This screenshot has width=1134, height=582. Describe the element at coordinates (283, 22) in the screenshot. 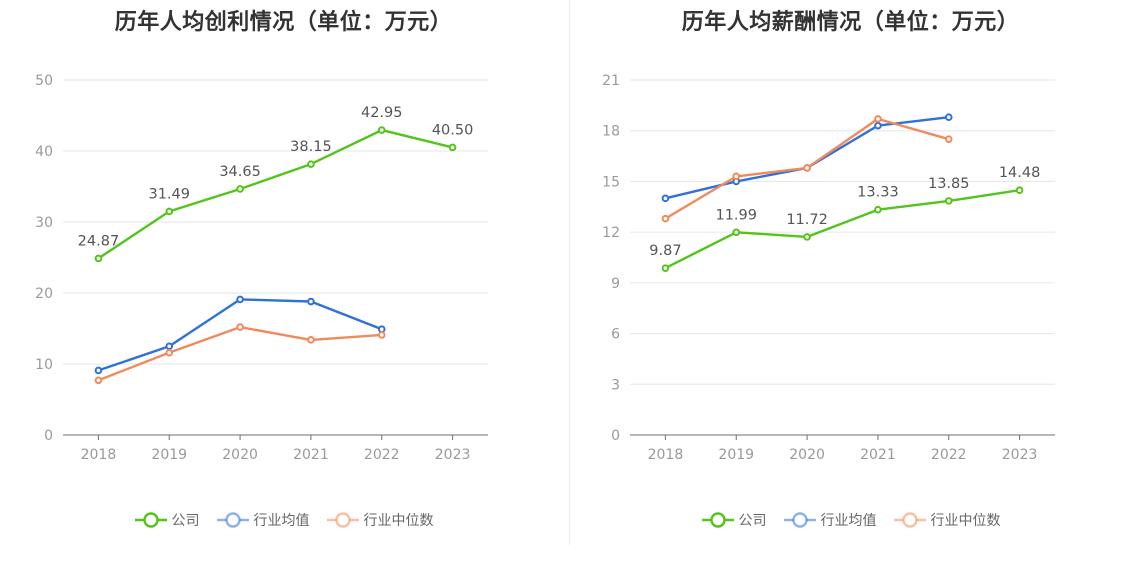

I see `chart-title: 历年人均创利情况（单位：万元）` at that location.